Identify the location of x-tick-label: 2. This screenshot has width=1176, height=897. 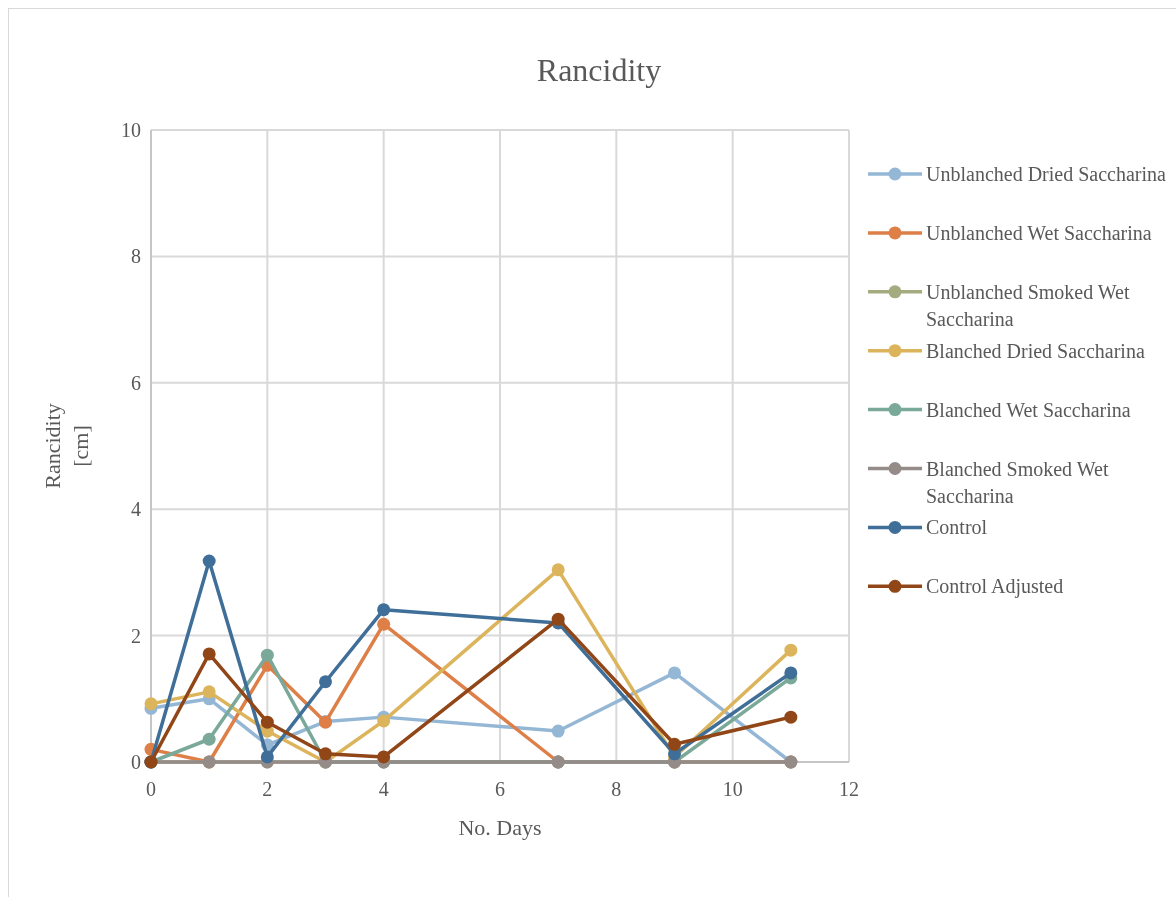
(267, 789).